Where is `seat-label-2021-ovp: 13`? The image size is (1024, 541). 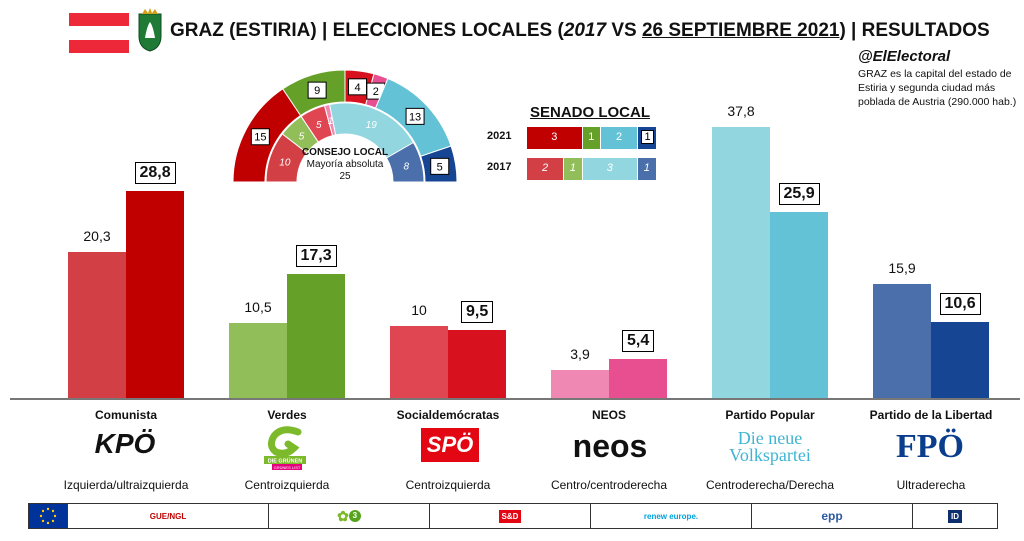
seat-label-2021-ovp: 13 is located at coordinates (415, 117).